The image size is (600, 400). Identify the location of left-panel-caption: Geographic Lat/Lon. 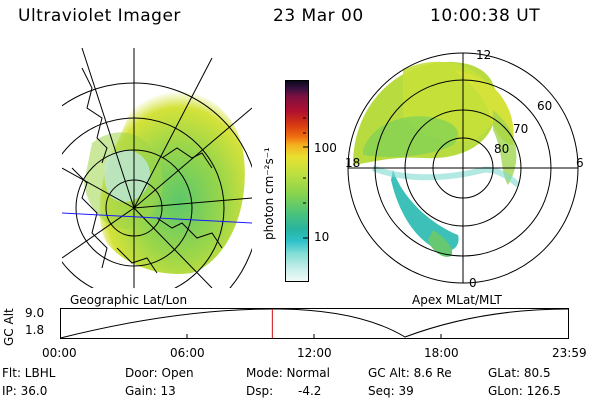
(129, 300).